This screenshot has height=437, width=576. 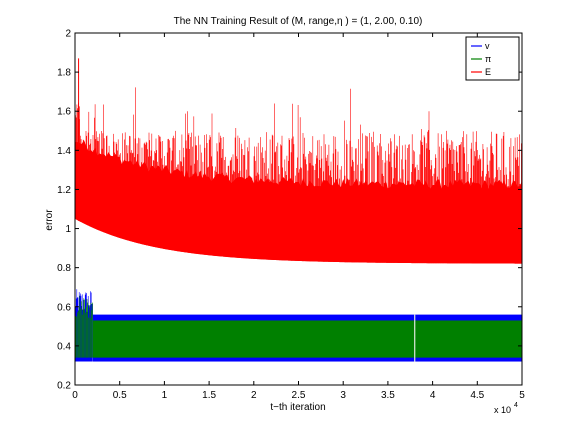 What do you see at coordinates (68, 229) in the screenshot?
I see `y-tick-label: 1` at bounding box center [68, 229].